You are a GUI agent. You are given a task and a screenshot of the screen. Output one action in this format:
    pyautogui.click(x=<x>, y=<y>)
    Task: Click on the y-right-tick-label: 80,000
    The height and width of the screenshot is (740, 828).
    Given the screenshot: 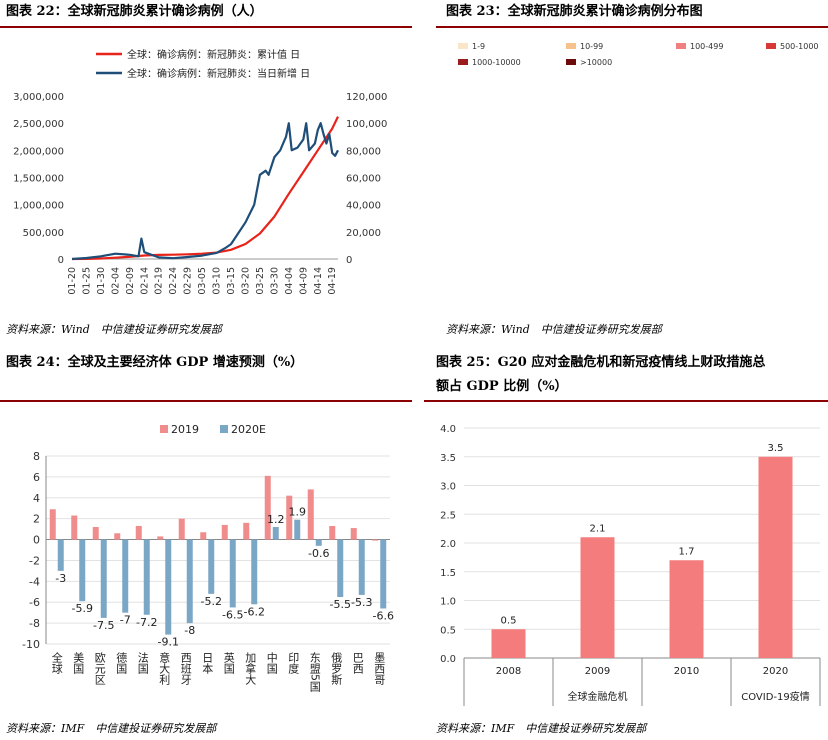 What is the action you would take?
    pyautogui.click(x=363, y=151)
    